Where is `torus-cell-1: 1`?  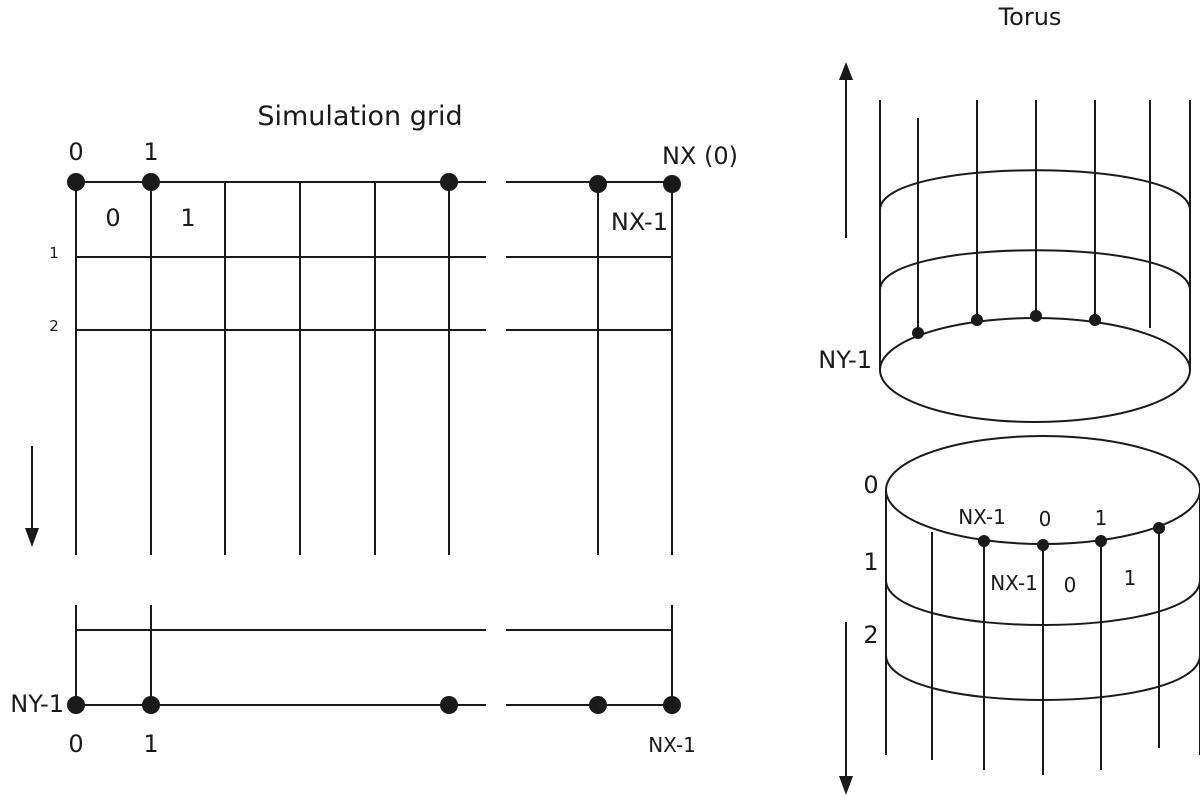
torus-cell-1: 1 is located at coordinates (1130, 578).